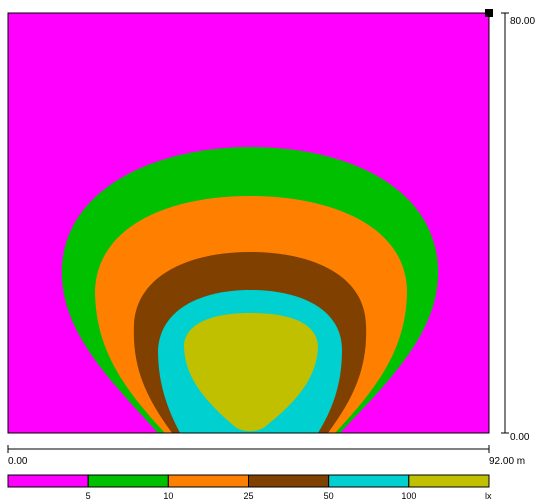  Describe the element at coordinates (168, 496) in the screenshot. I see `legend-threshold-label: 10` at that location.